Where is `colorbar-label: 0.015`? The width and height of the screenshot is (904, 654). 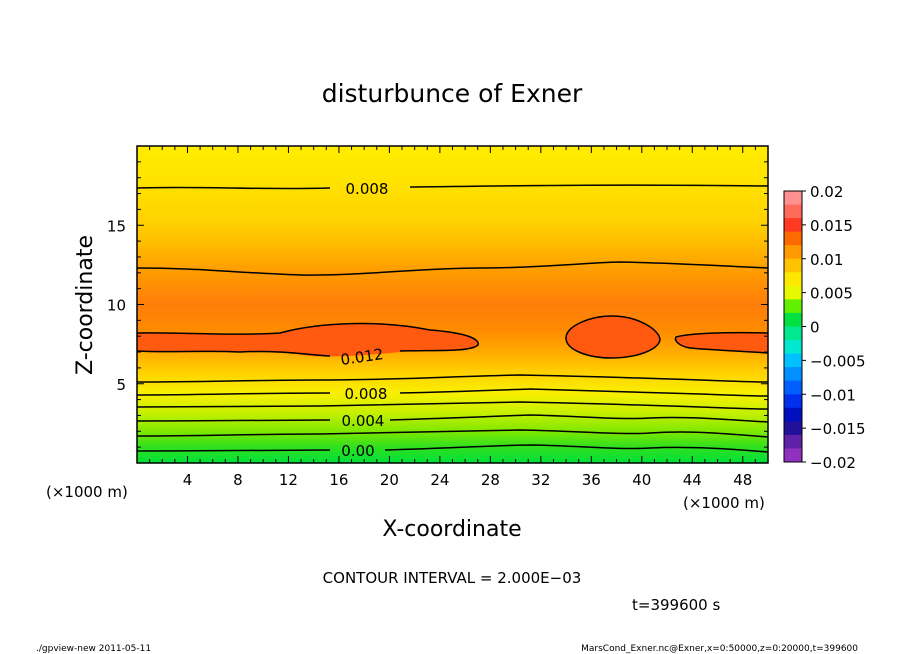 colorbar-label: 0.015 is located at coordinates (831, 226).